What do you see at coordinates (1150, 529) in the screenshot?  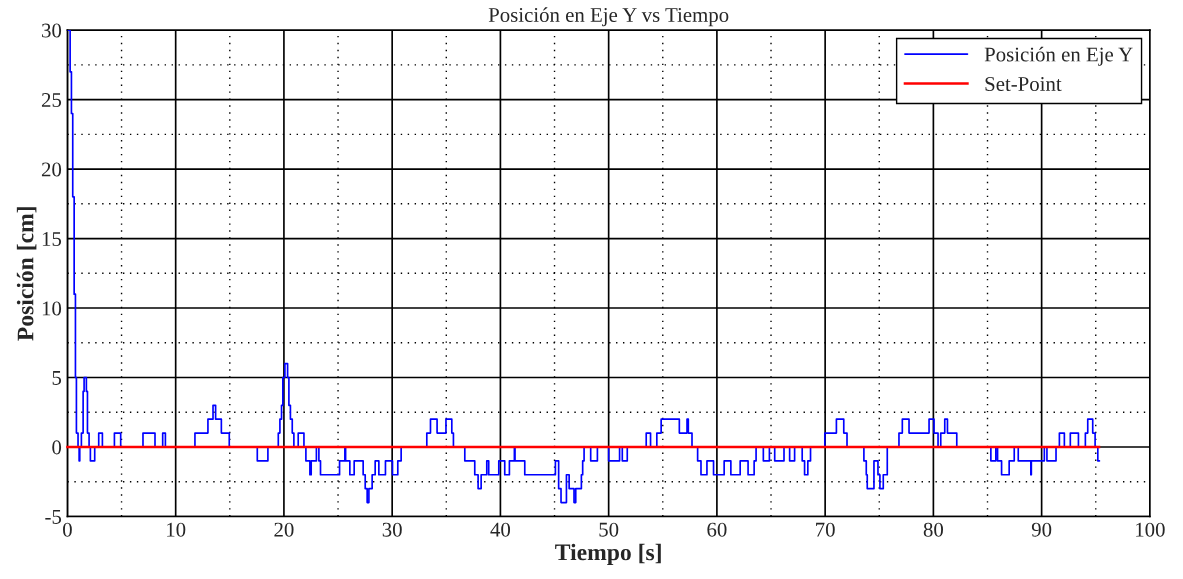 I see `x-tick-label: 100` at bounding box center [1150, 529].